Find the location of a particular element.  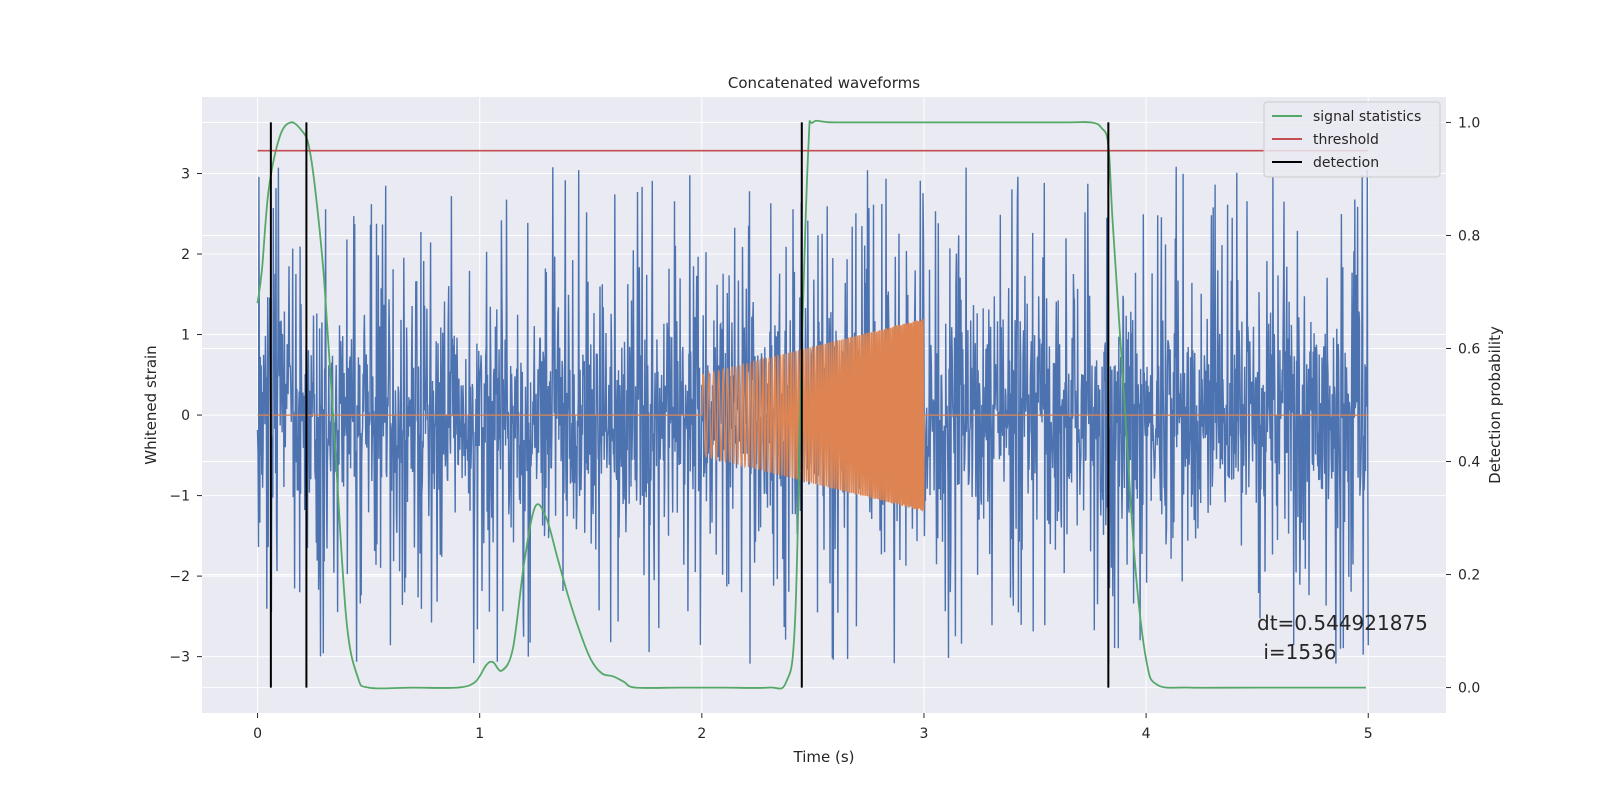

x-tick-label: 3 is located at coordinates (924, 734).